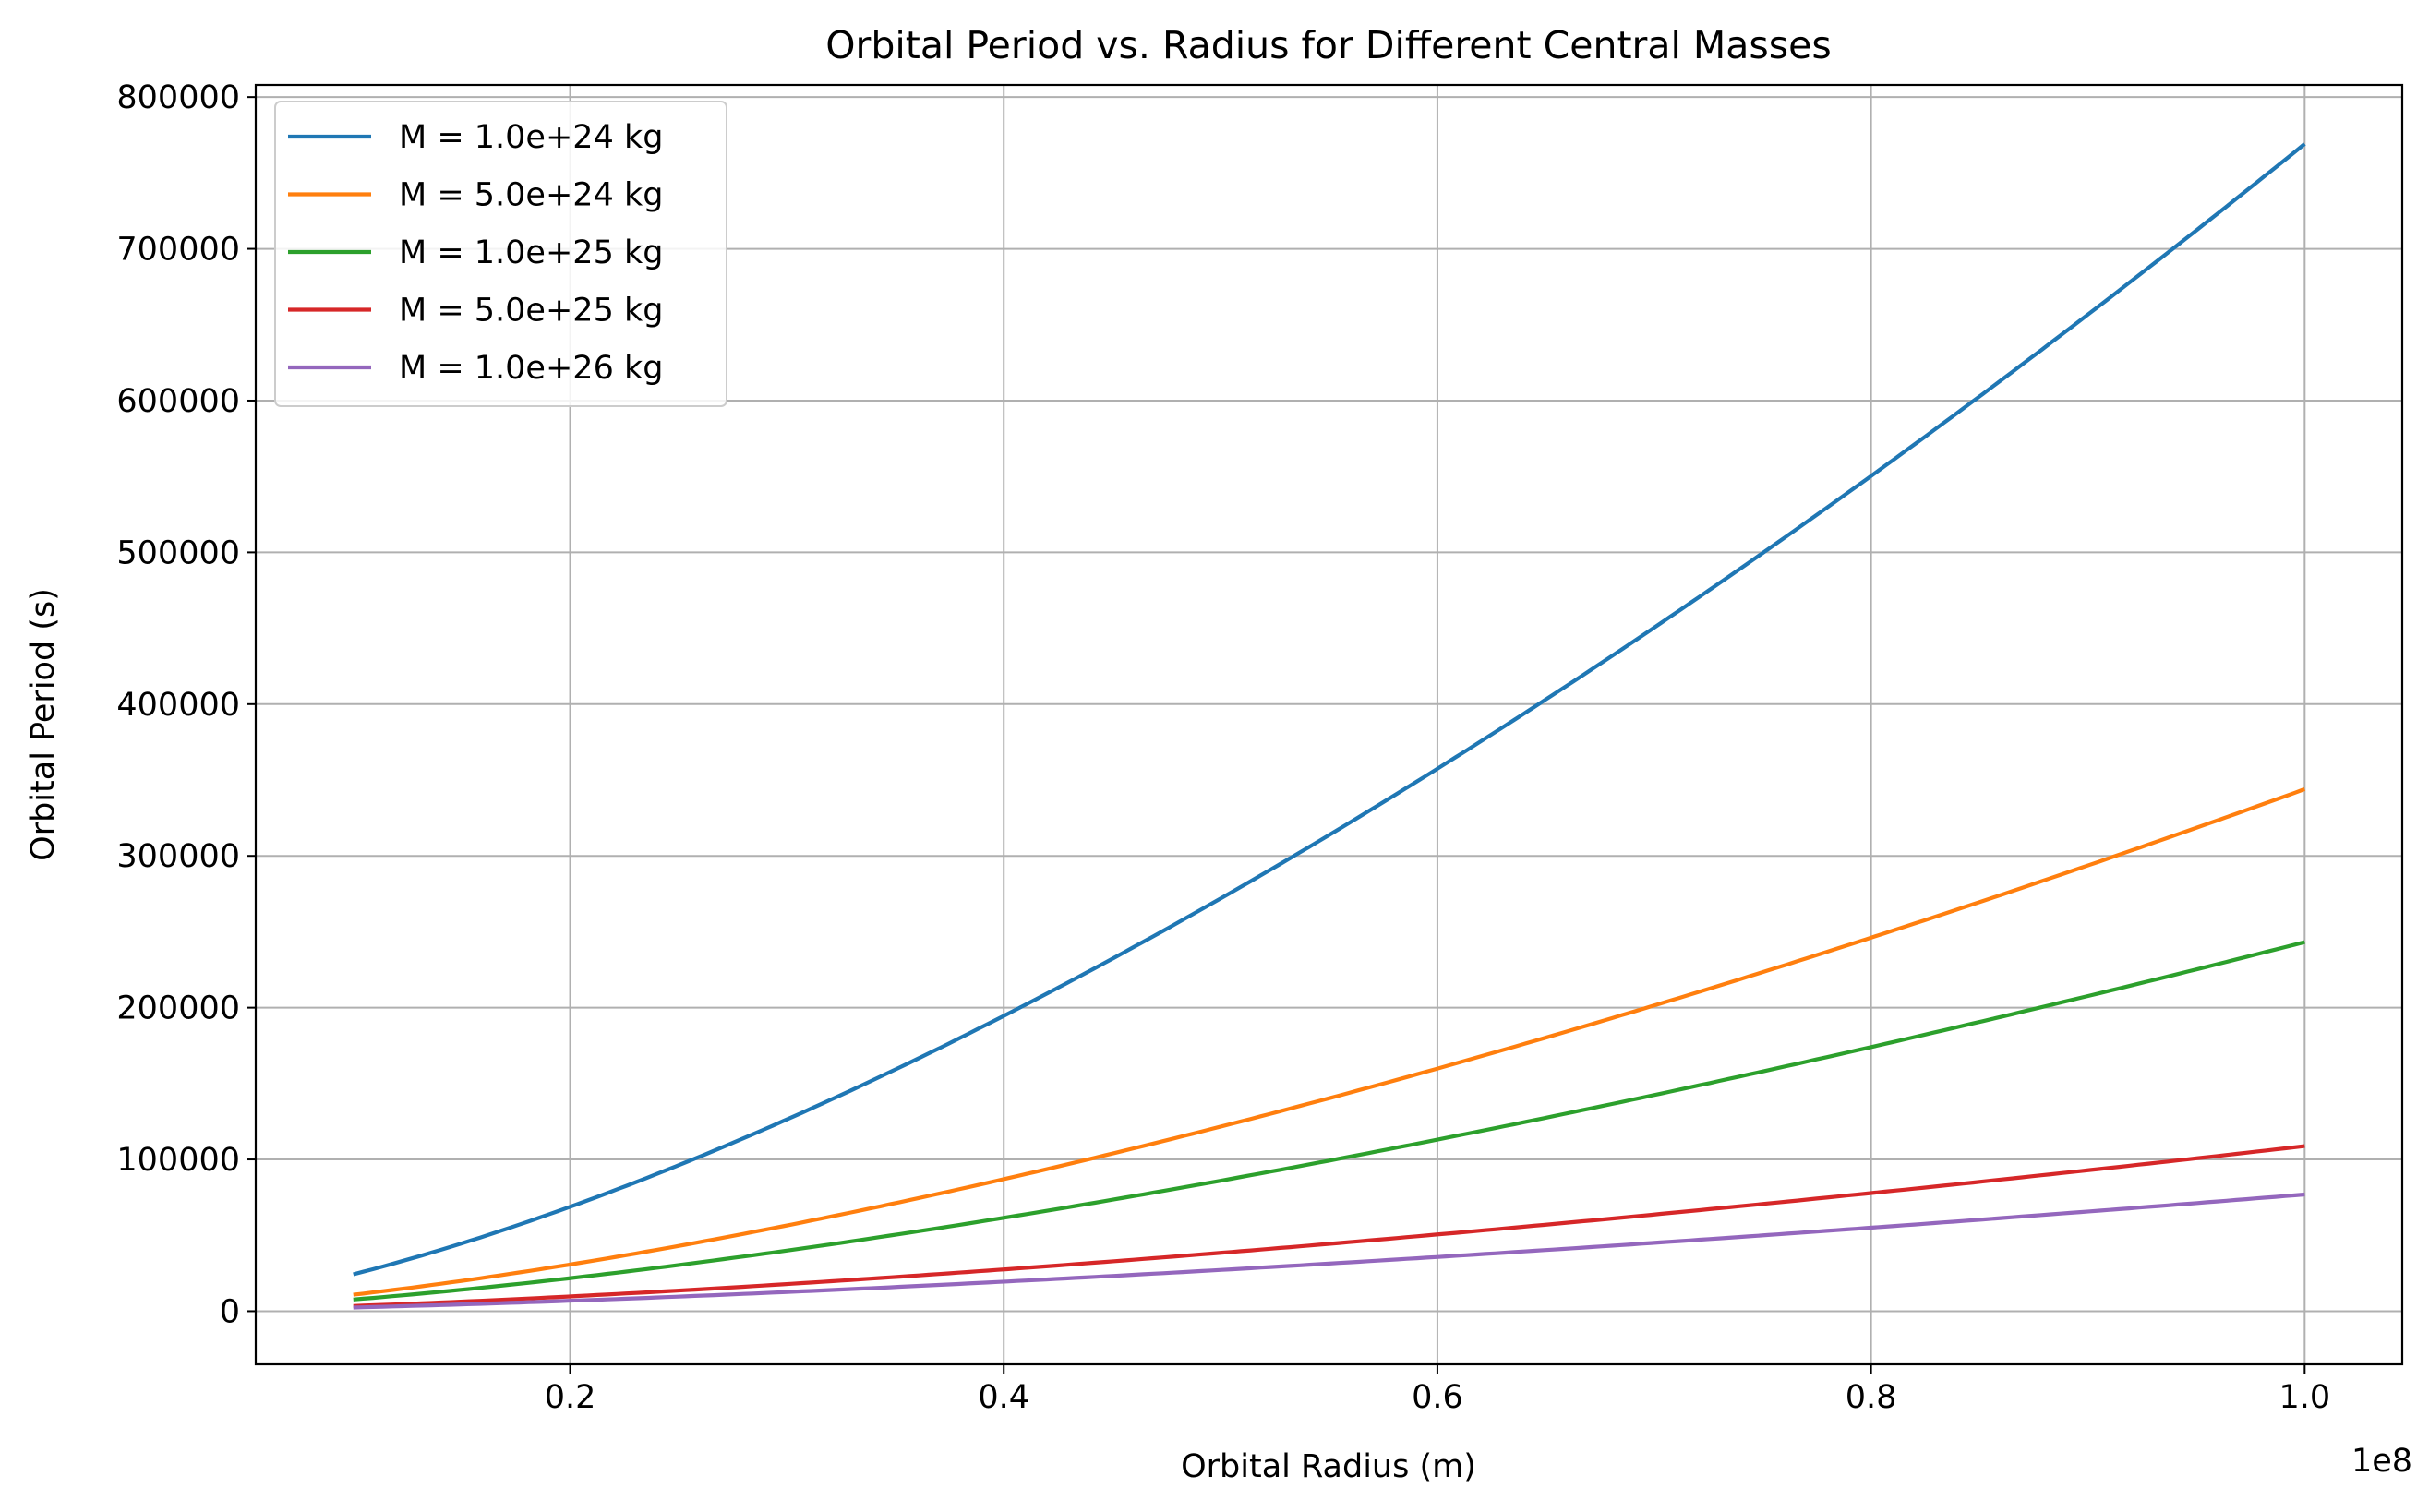 This screenshot has height=1512, width=2429. Describe the element at coordinates (178, 552) in the screenshot. I see `y-tick-label: 500000` at that location.